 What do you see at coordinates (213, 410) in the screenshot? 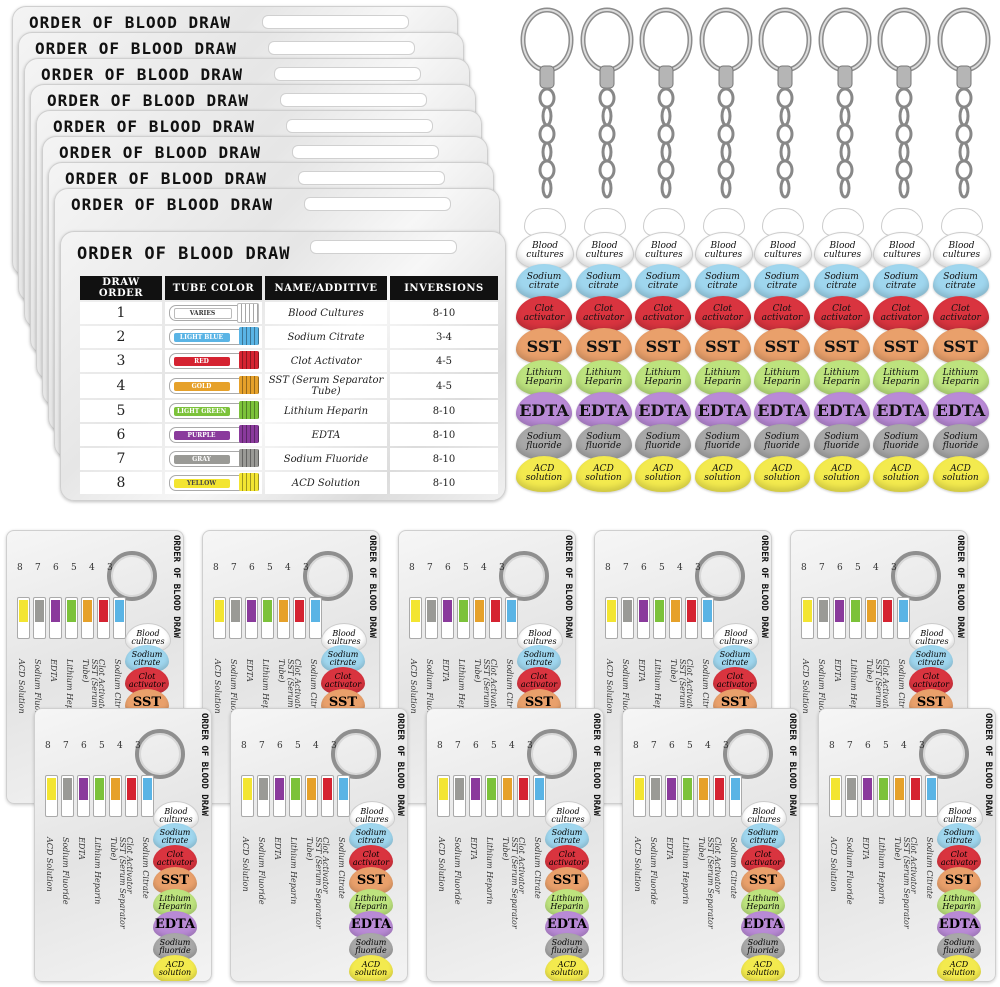
I see `tube-icon: LIGHT GREEN` at bounding box center [213, 410].